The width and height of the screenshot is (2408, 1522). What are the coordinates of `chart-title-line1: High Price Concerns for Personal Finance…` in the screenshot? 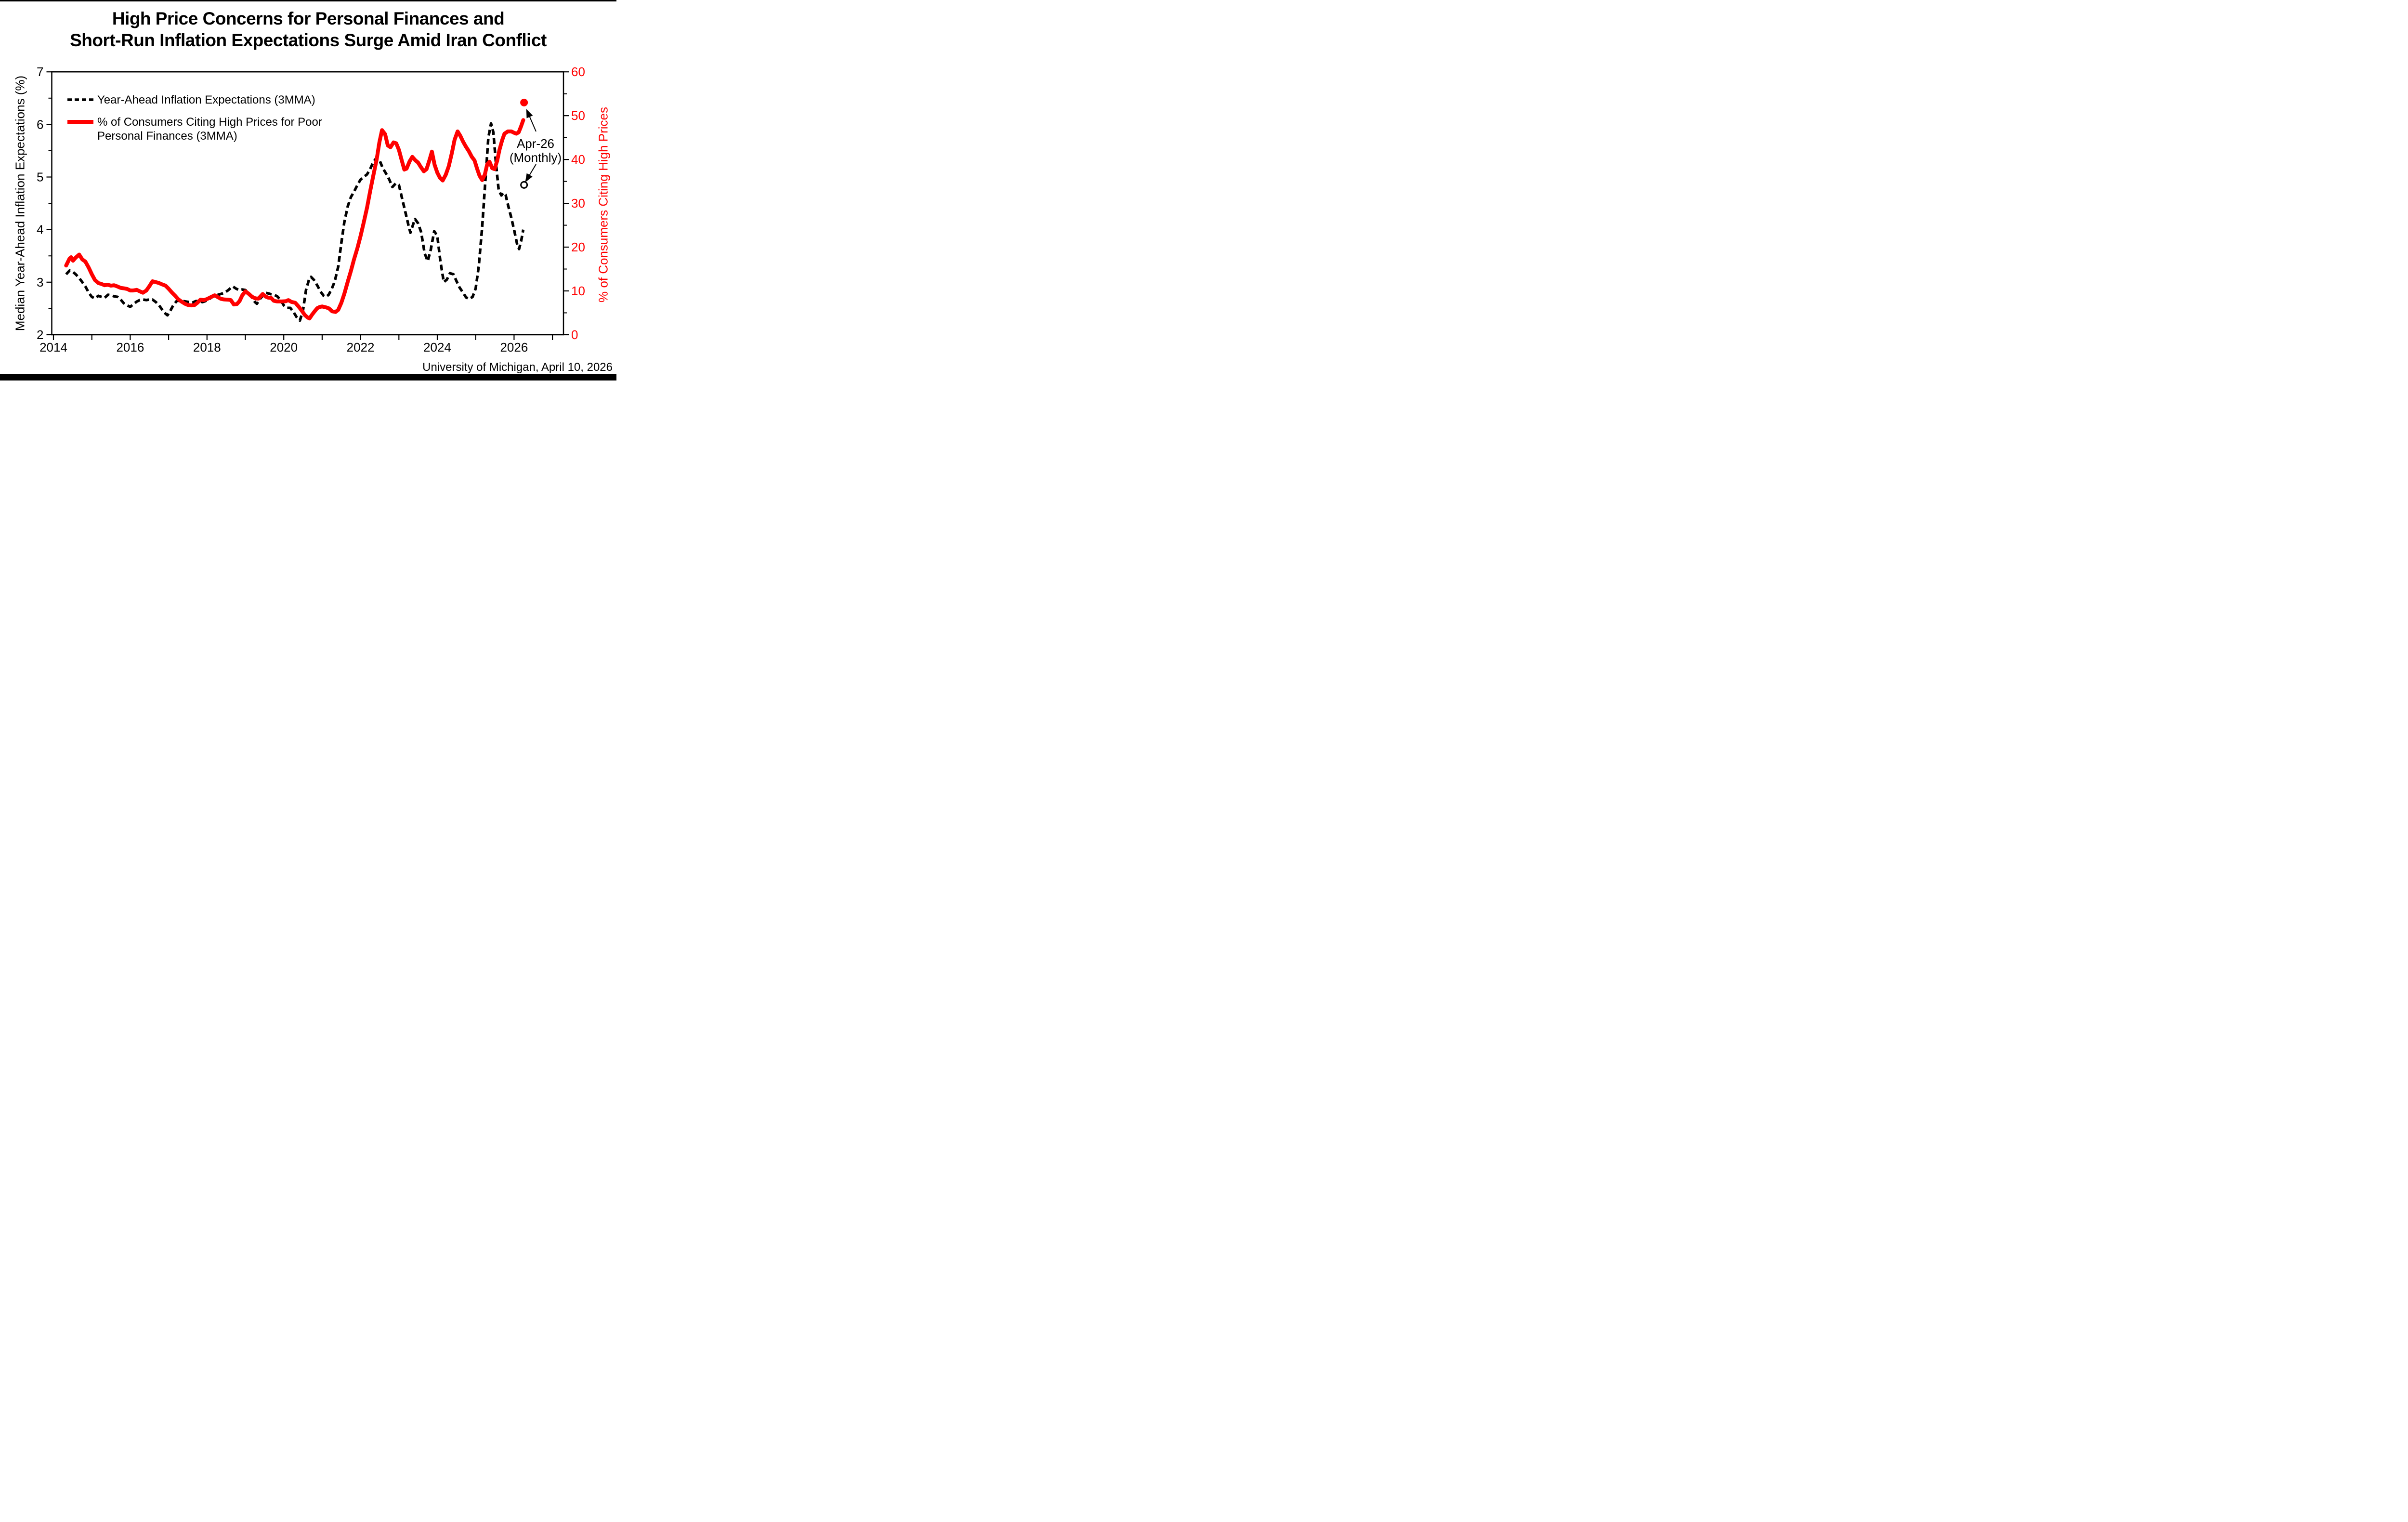 It's located at (308, 18).